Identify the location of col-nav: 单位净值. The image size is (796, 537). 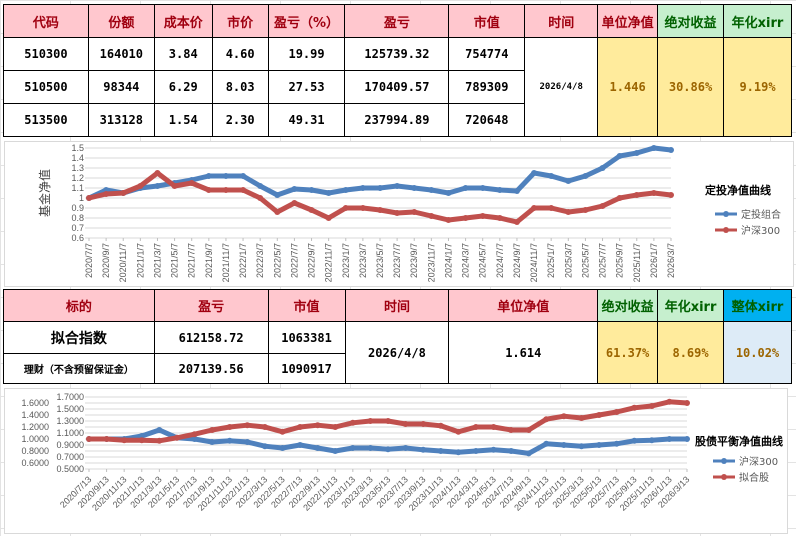
(628, 21).